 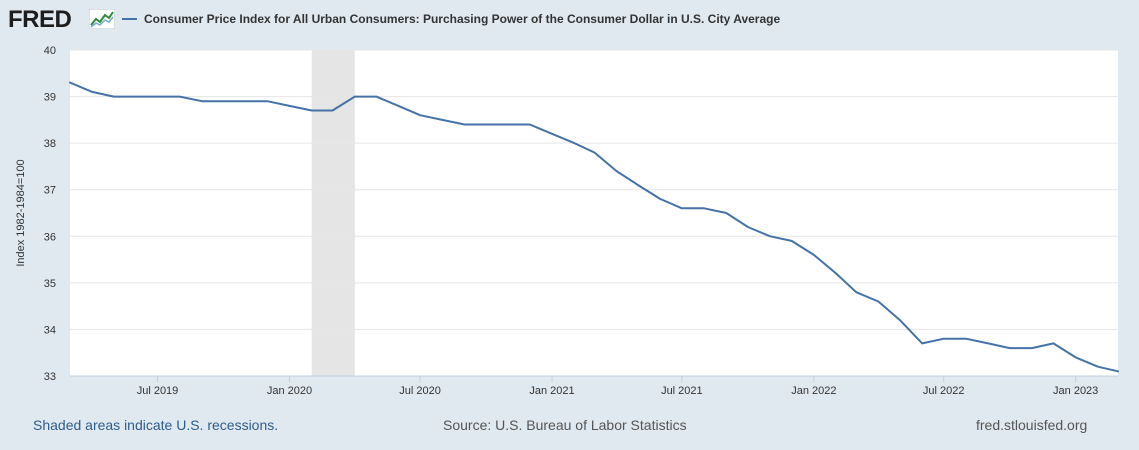 What do you see at coordinates (50, 98) in the screenshot?
I see `y-tick-label: 39` at bounding box center [50, 98].